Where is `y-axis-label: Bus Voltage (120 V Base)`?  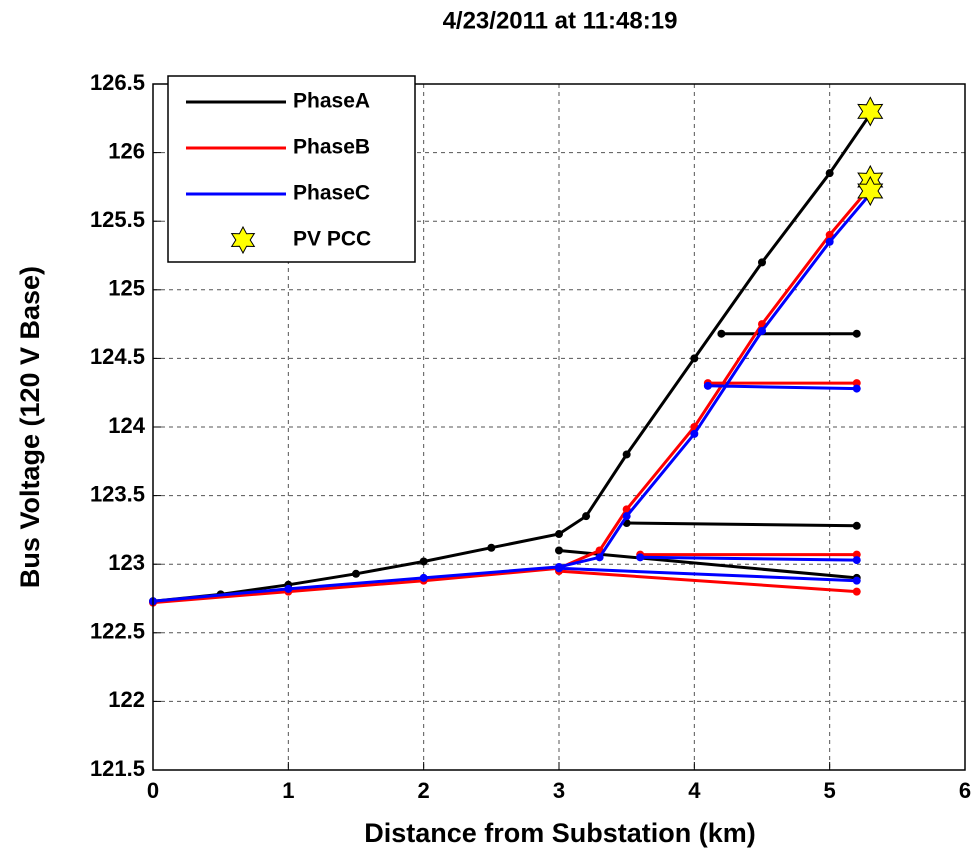
y-axis-label: Bus Voltage (120 V Base) is located at coordinates (30, 427).